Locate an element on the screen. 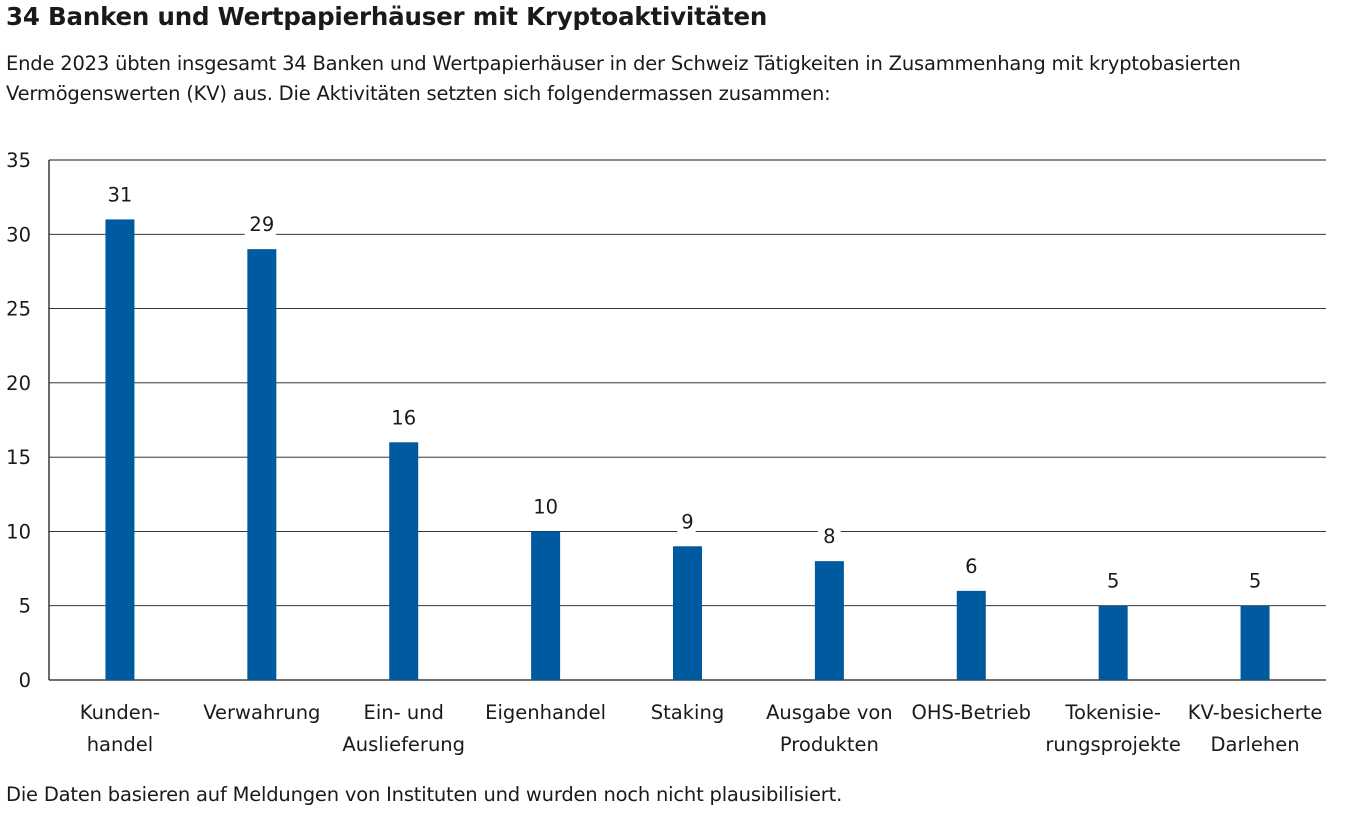  y-tick-label: 10 is located at coordinates (18, 531).